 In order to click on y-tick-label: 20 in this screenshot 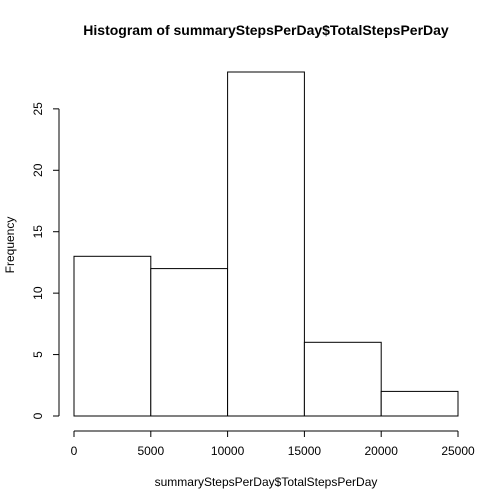, I will do `click(38, 170)`.